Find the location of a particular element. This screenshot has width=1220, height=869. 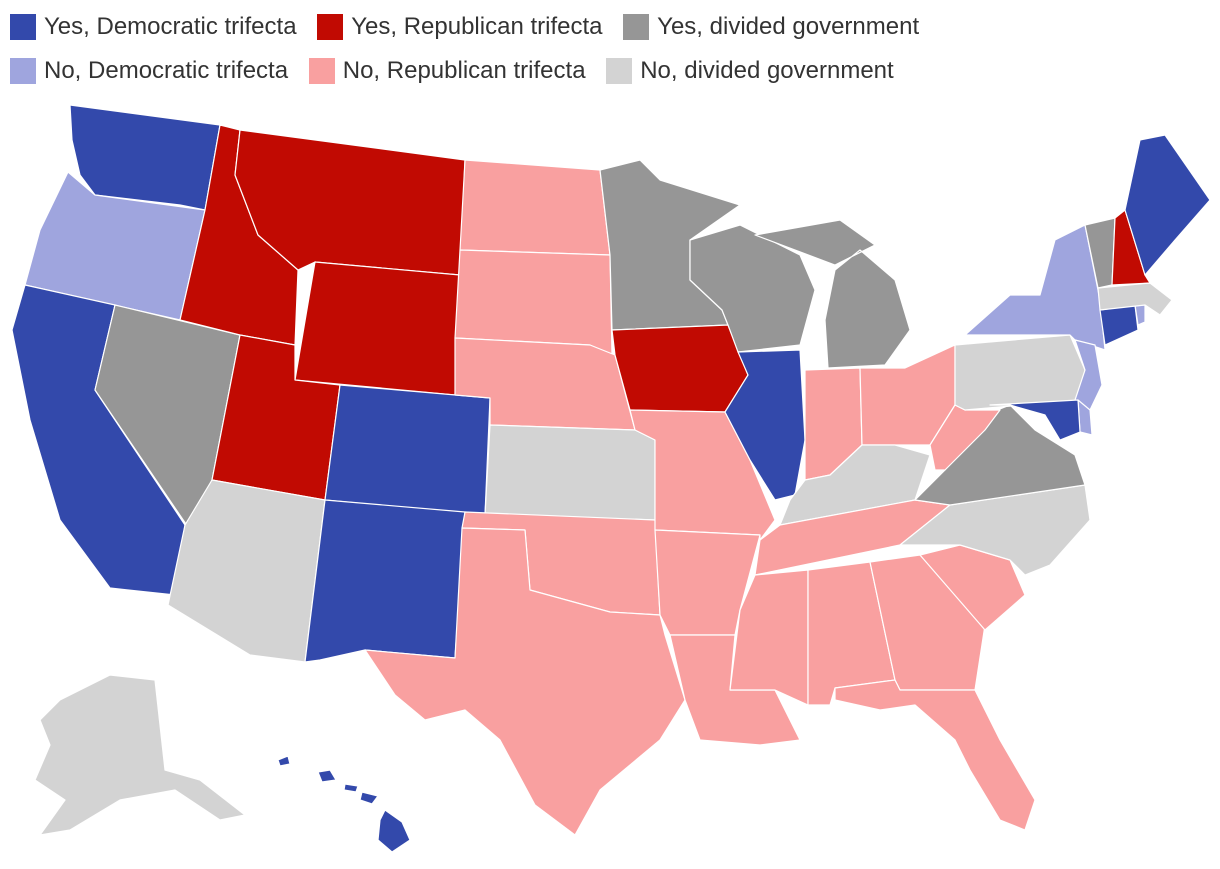

state-KY is located at coordinates (855, 485).